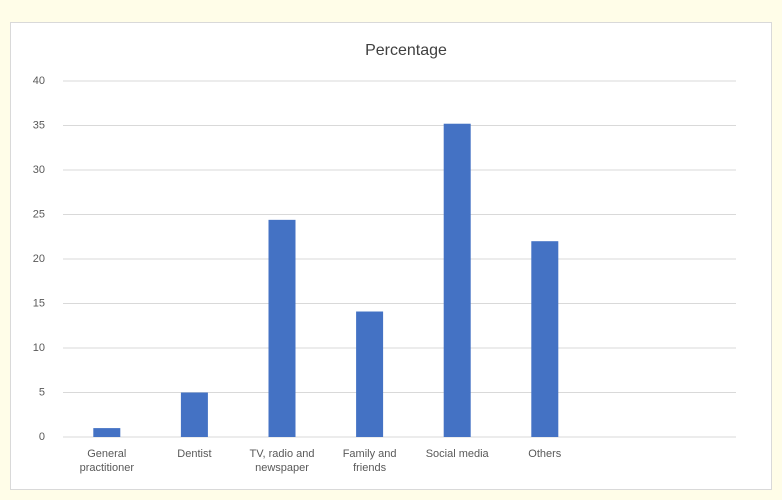 Image resolution: width=782 pixels, height=500 pixels. Describe the element at coordinates (39, 259) in the screenshot. I see `y-tick-label: 20` at that location.